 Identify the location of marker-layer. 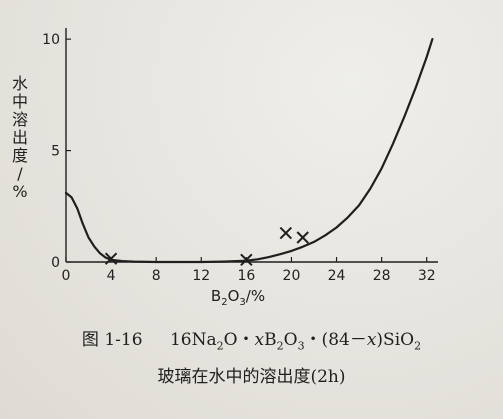
(206, 246).